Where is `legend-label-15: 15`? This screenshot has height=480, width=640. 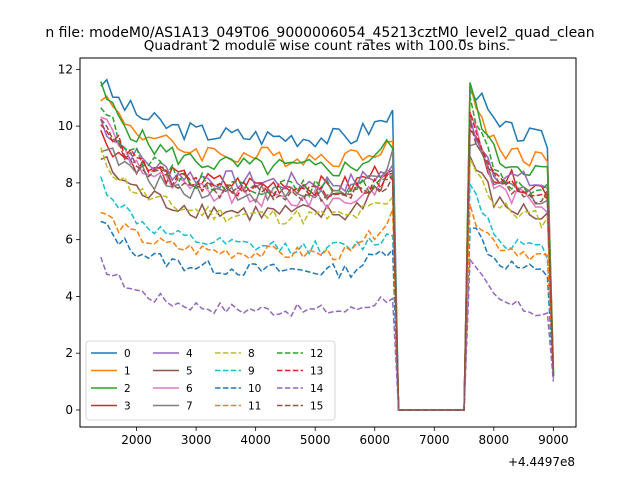 legend-label-15: 15 is located at coordinates (316, 407).